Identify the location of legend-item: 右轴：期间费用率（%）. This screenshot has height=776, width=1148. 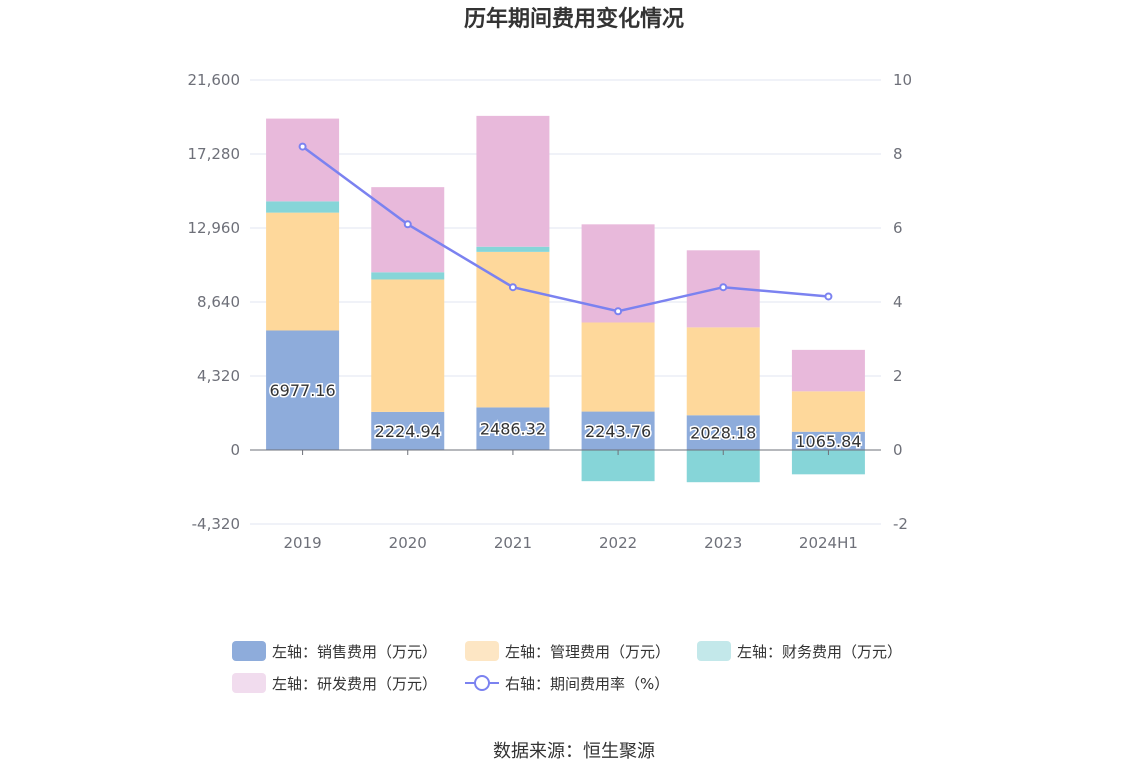
(567, 684).